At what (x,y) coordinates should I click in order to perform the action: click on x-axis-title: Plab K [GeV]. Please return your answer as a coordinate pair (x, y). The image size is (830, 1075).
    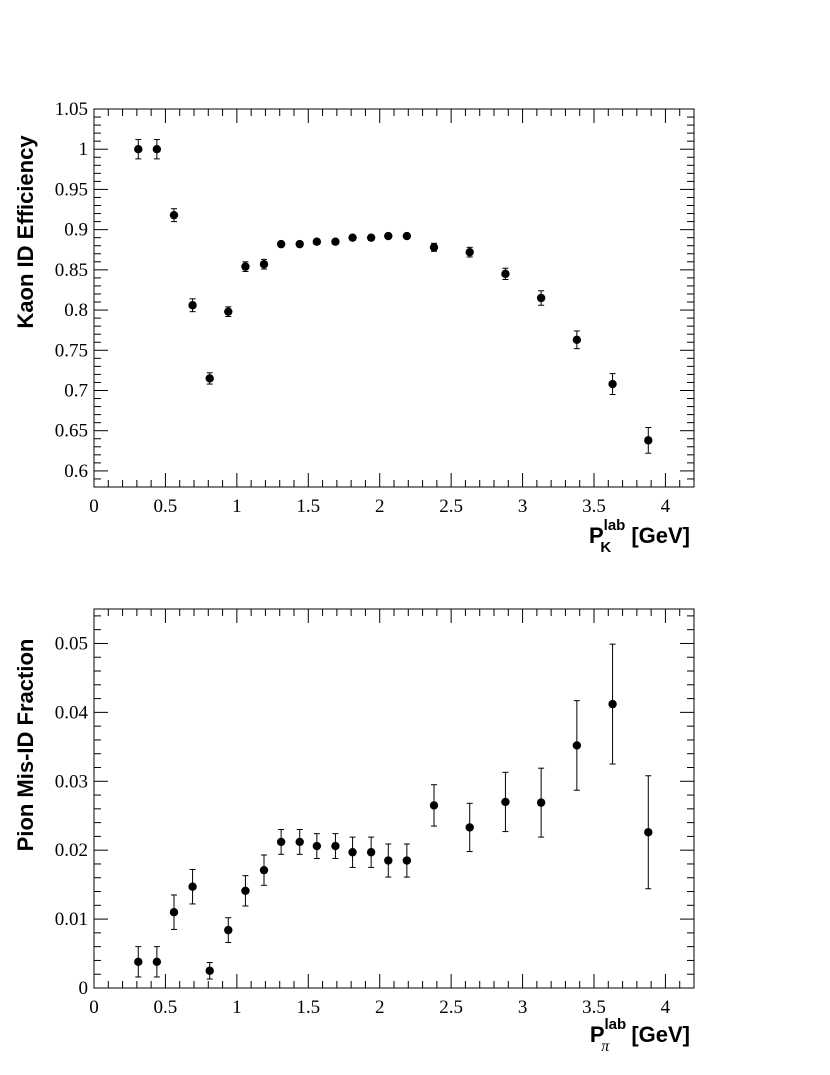
    Looking at the image, I should click on (639, 536).